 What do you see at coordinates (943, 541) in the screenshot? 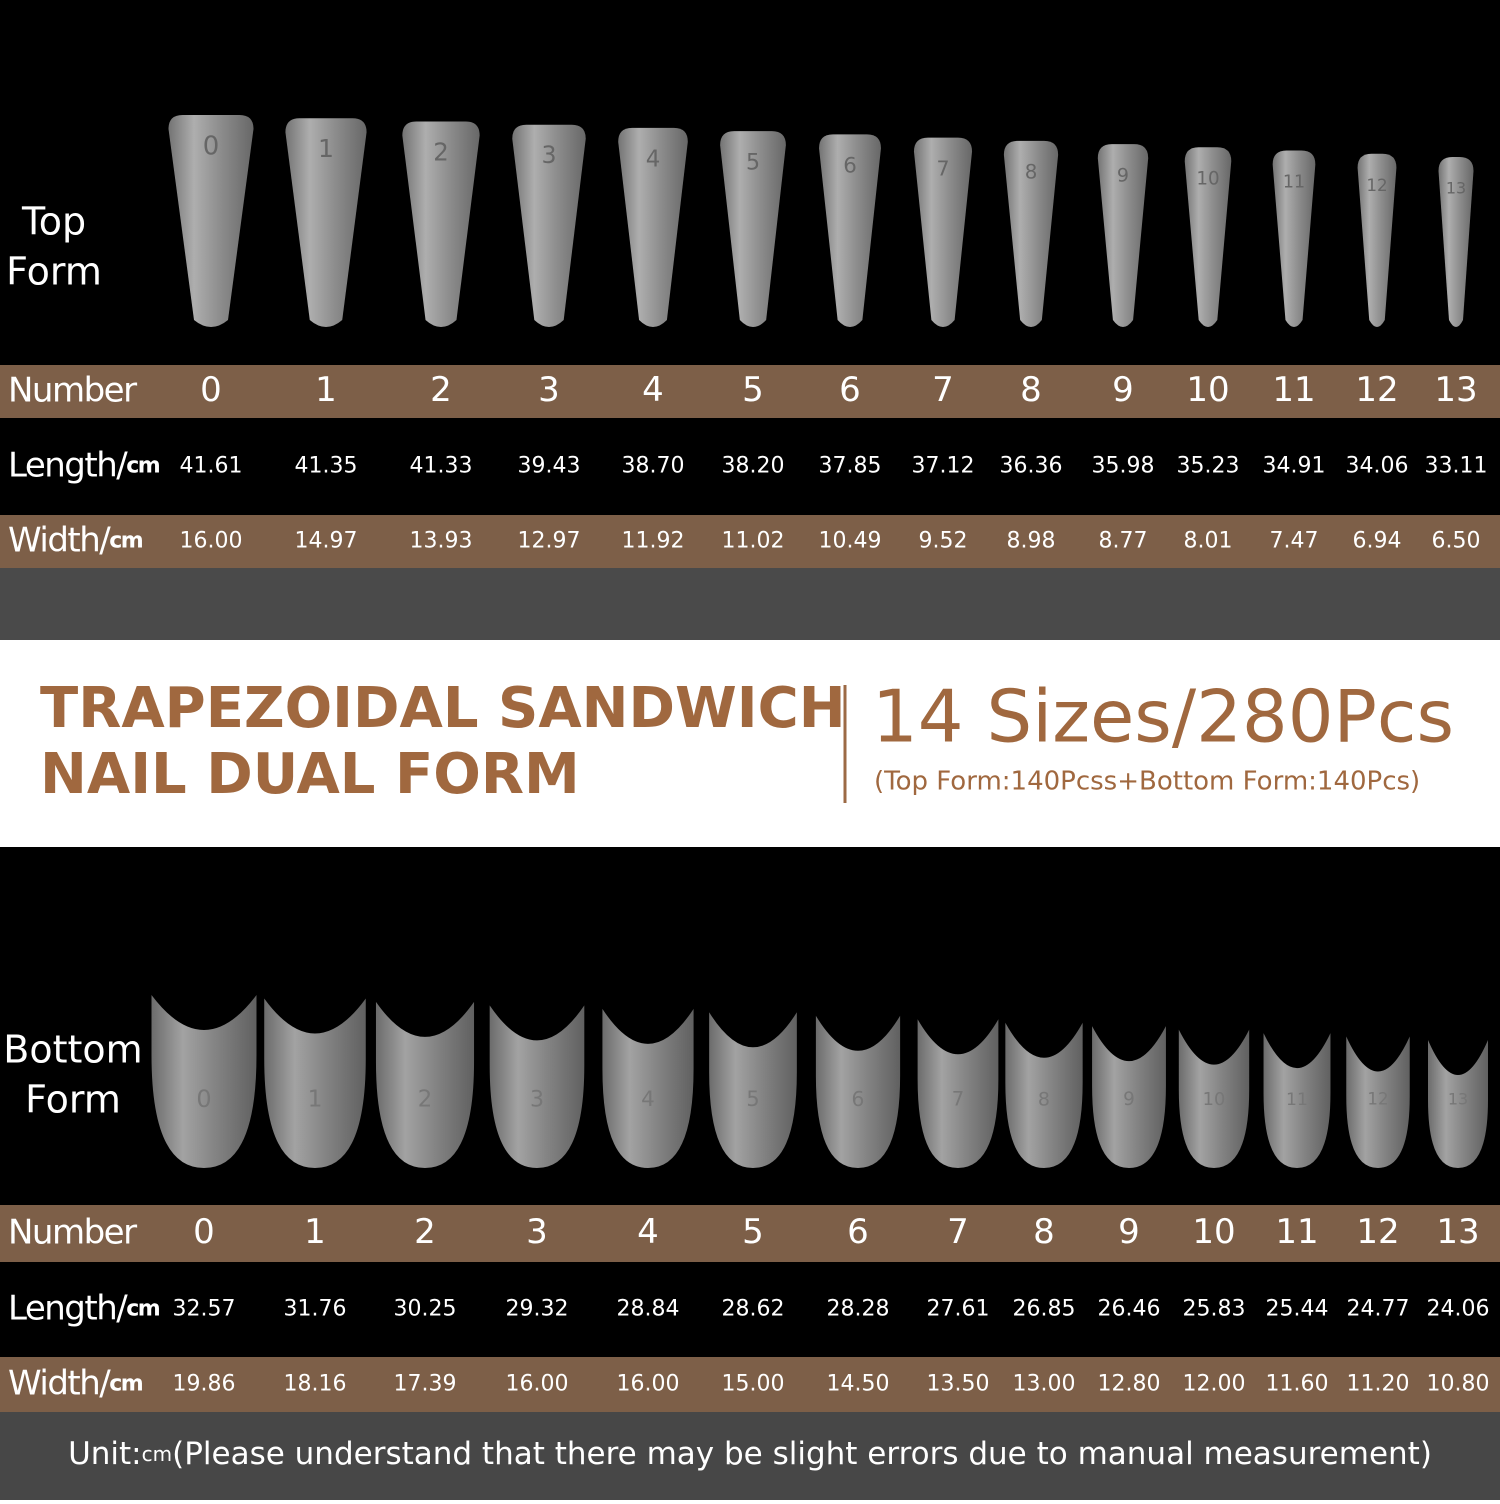
I see `cell: 9.52` at bounding box center [943, 541].